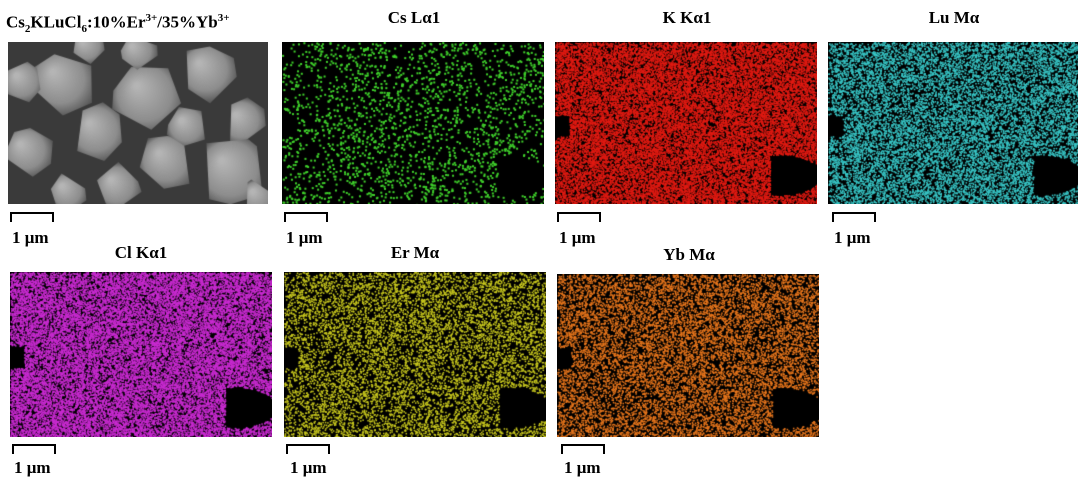 The image size is (1081, 479). What do you see at coordinates (138, 123) in the screenshot?
I see `sem-image` at bounding box center [138, 123].